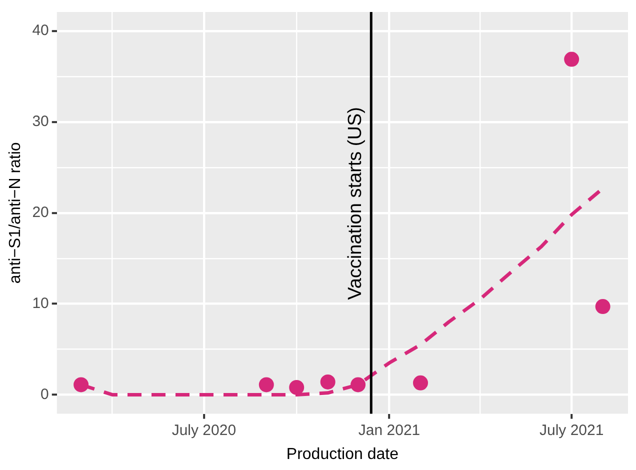 The width and height of the screenshot is (636, 470). Describe the element at coordinates (40, 121) in the screenshot. I see `y-tick-label: 30` at that location.